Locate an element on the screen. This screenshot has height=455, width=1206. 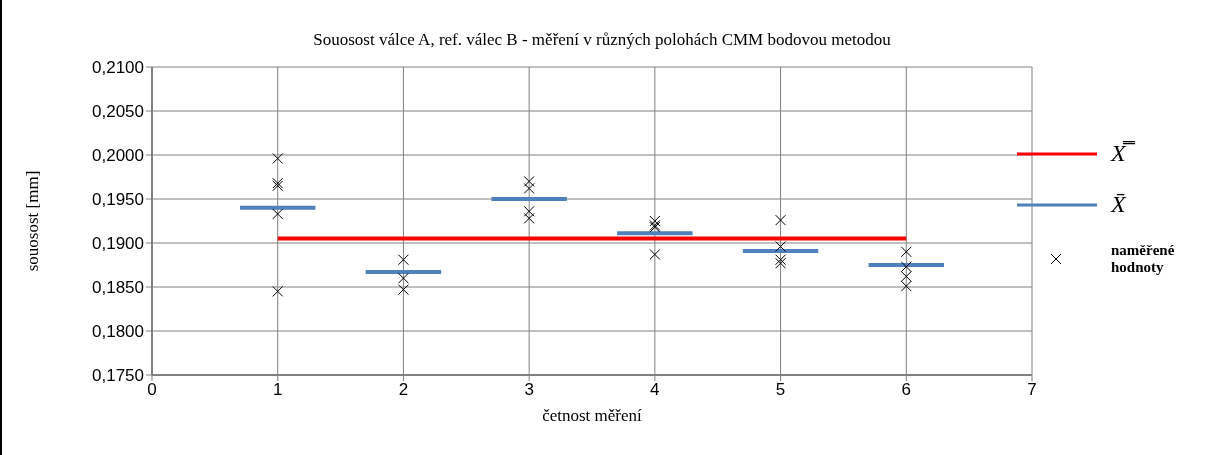
y-tick-label: 0,2000 is located at coordinates (118, 156).